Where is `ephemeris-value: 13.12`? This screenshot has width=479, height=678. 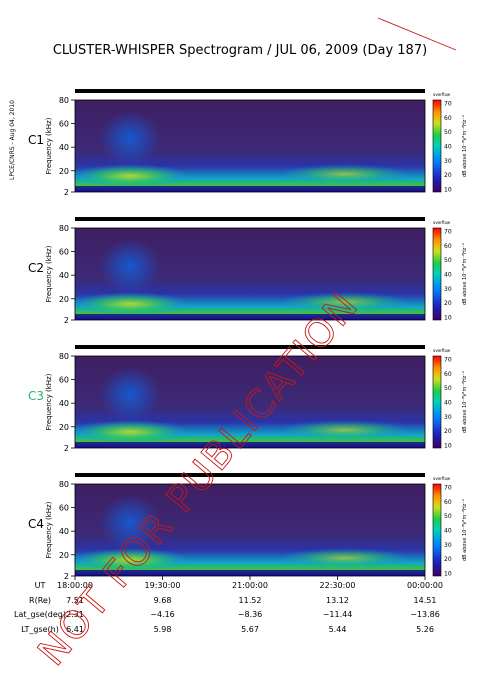
ephemeris-value: 13.12 is located at coordinates (337, 600).